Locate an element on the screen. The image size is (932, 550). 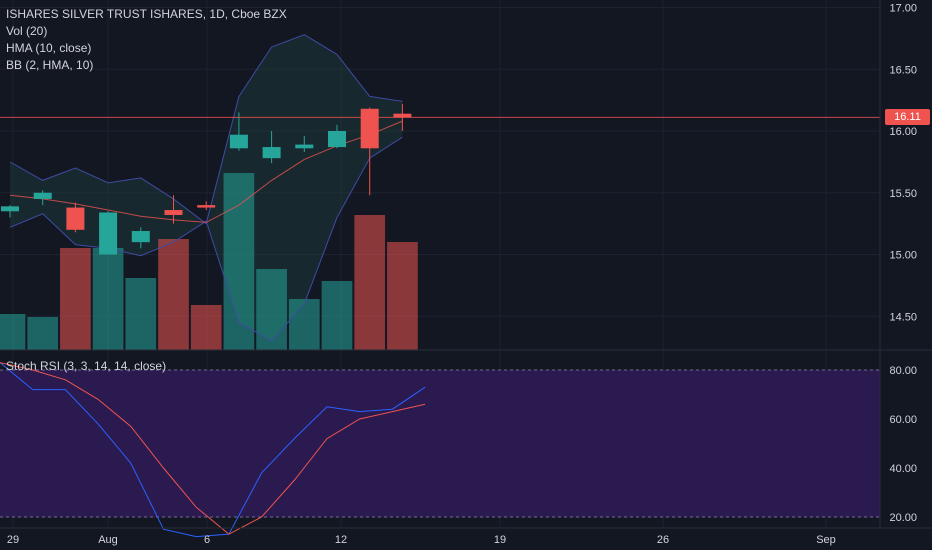
price-tick-label: 16.00 is located at coordinates (903, 132).